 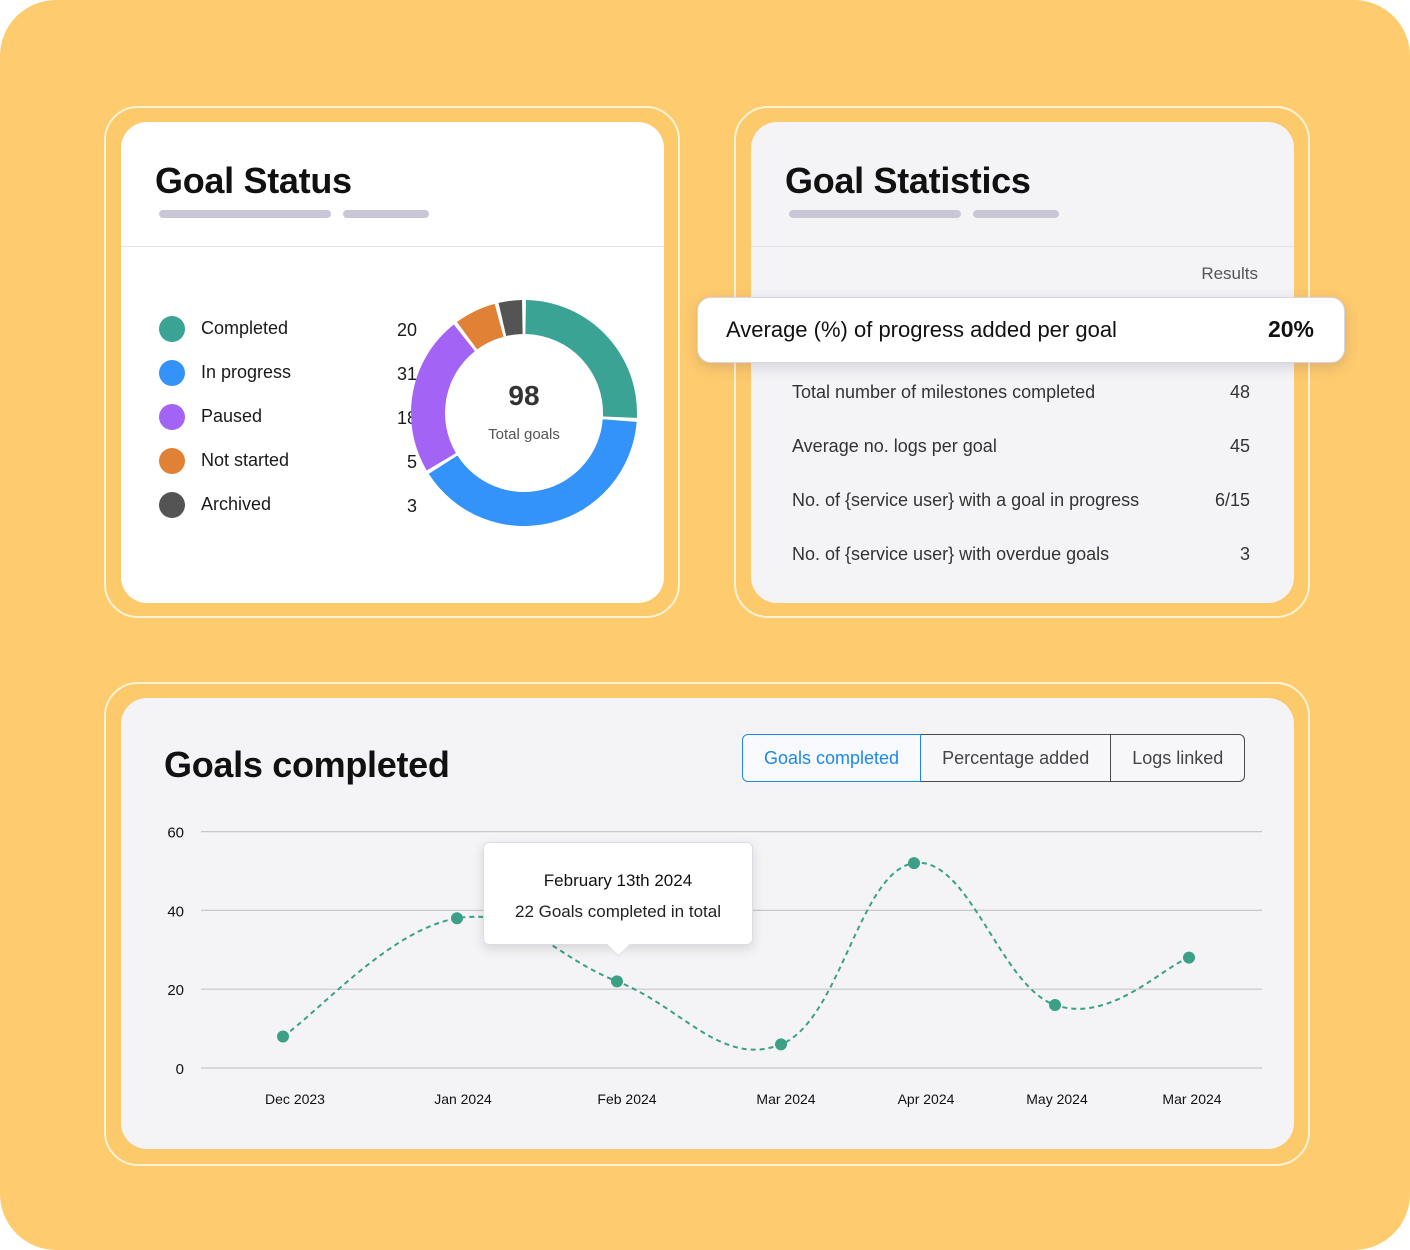 I want to click on goal-status-title: Goal Status, so click(x=253, y=180).